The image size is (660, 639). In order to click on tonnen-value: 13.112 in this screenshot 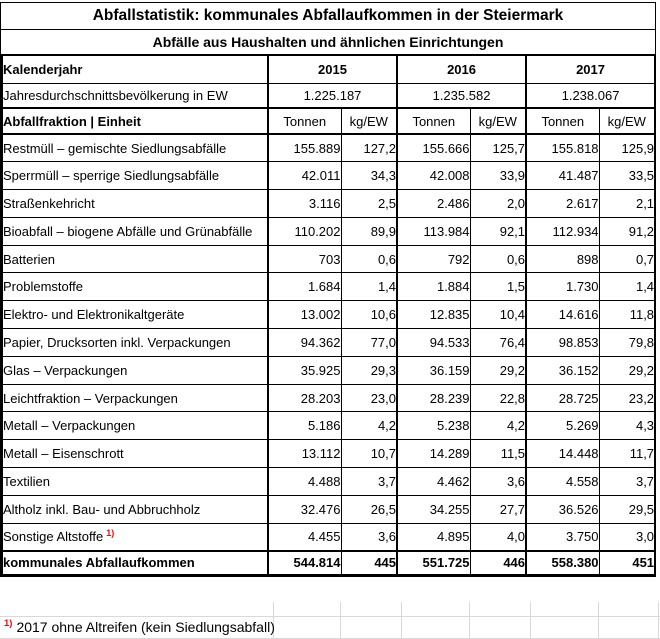, I will do `click(304, 454)`.